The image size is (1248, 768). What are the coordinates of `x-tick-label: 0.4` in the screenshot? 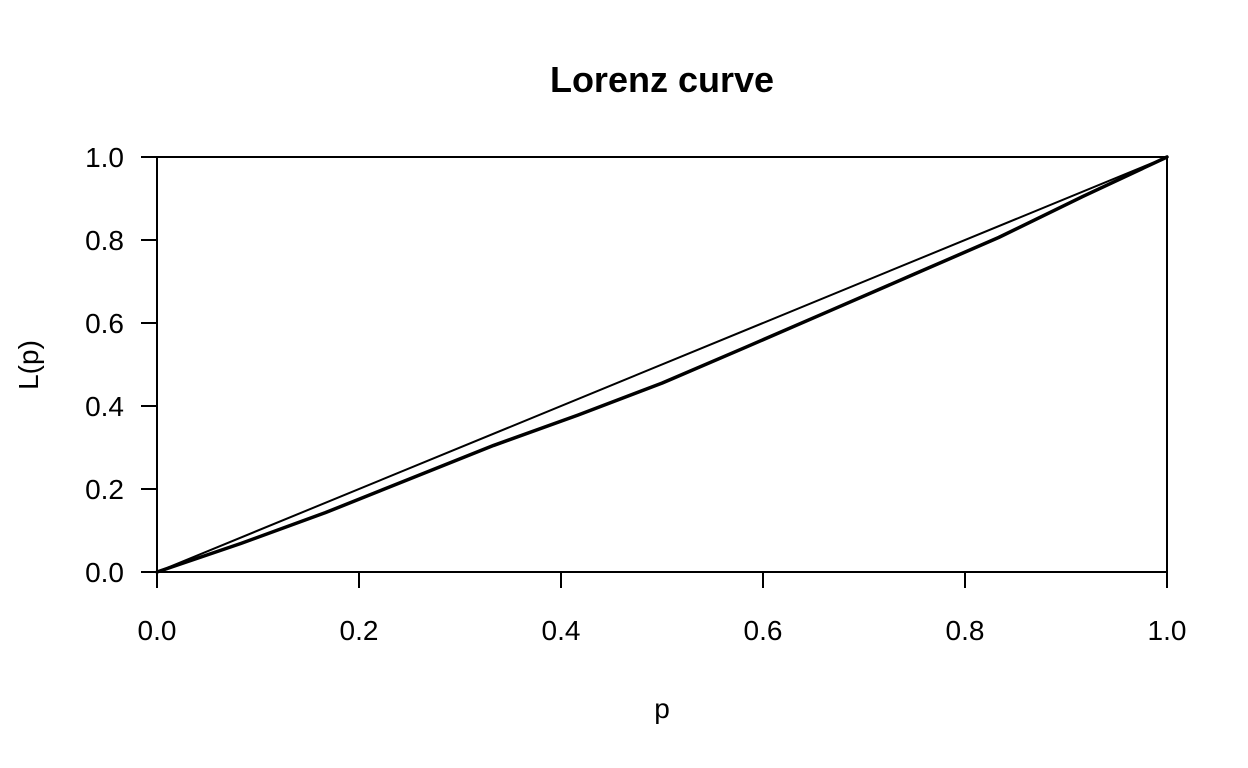 It's located at (561, 630).